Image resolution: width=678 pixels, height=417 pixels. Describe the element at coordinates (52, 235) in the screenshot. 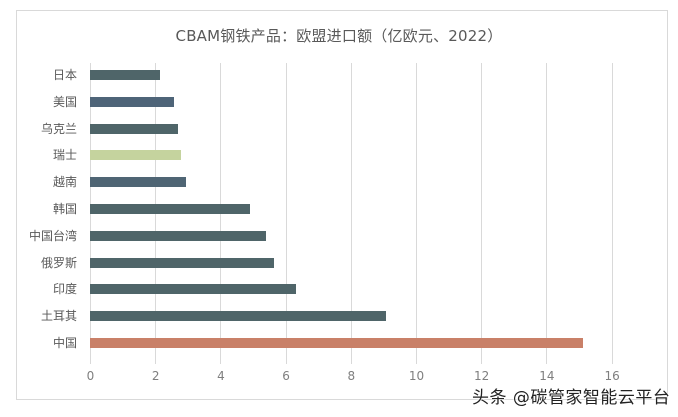

I see `category-label: 中国台湾` at that location.